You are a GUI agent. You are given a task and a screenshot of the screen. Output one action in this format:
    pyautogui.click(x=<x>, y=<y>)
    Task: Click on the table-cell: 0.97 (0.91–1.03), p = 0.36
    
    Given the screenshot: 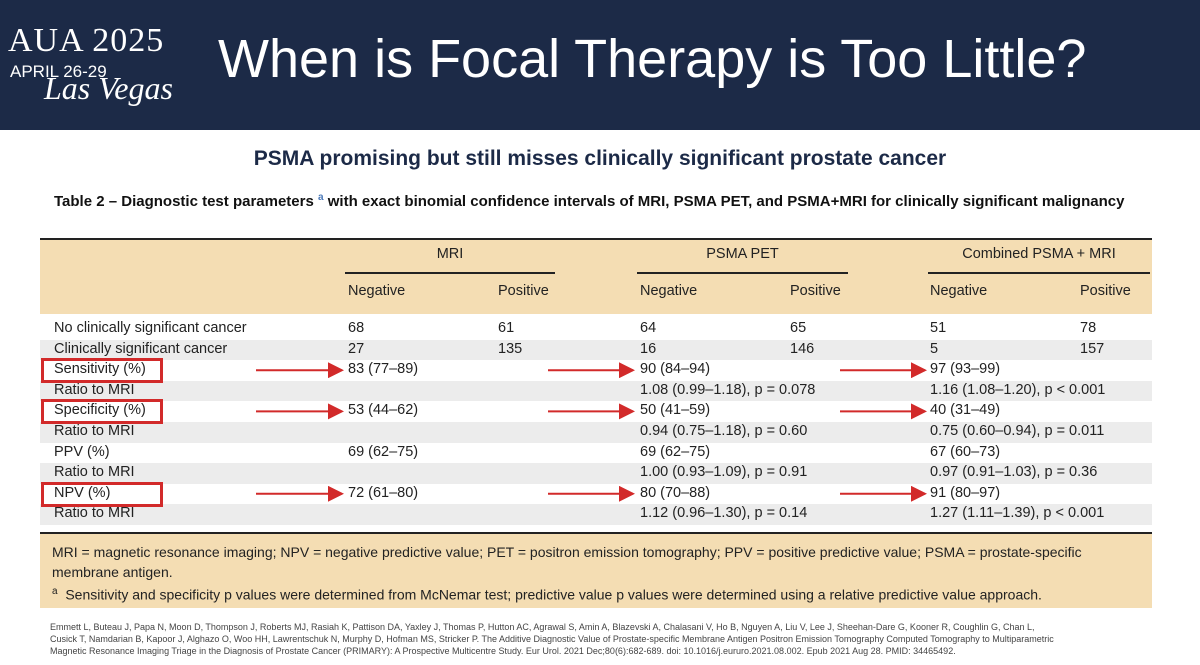 What is the action you would take?
    pyautogui.click(x=1014, y=472)
    